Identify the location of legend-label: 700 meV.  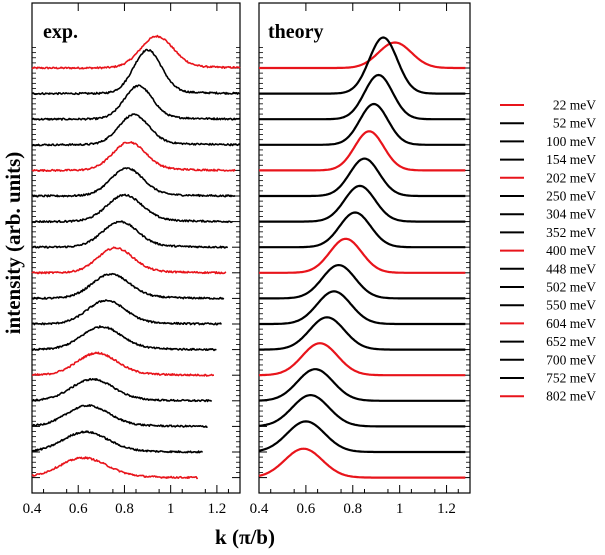
(571, 359).